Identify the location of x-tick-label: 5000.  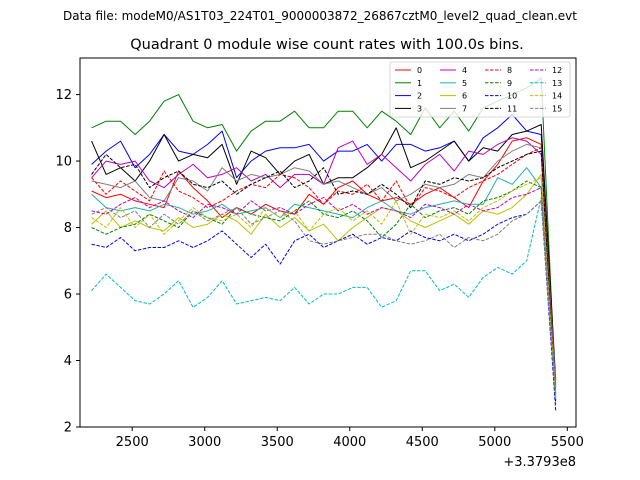
(494, 442).